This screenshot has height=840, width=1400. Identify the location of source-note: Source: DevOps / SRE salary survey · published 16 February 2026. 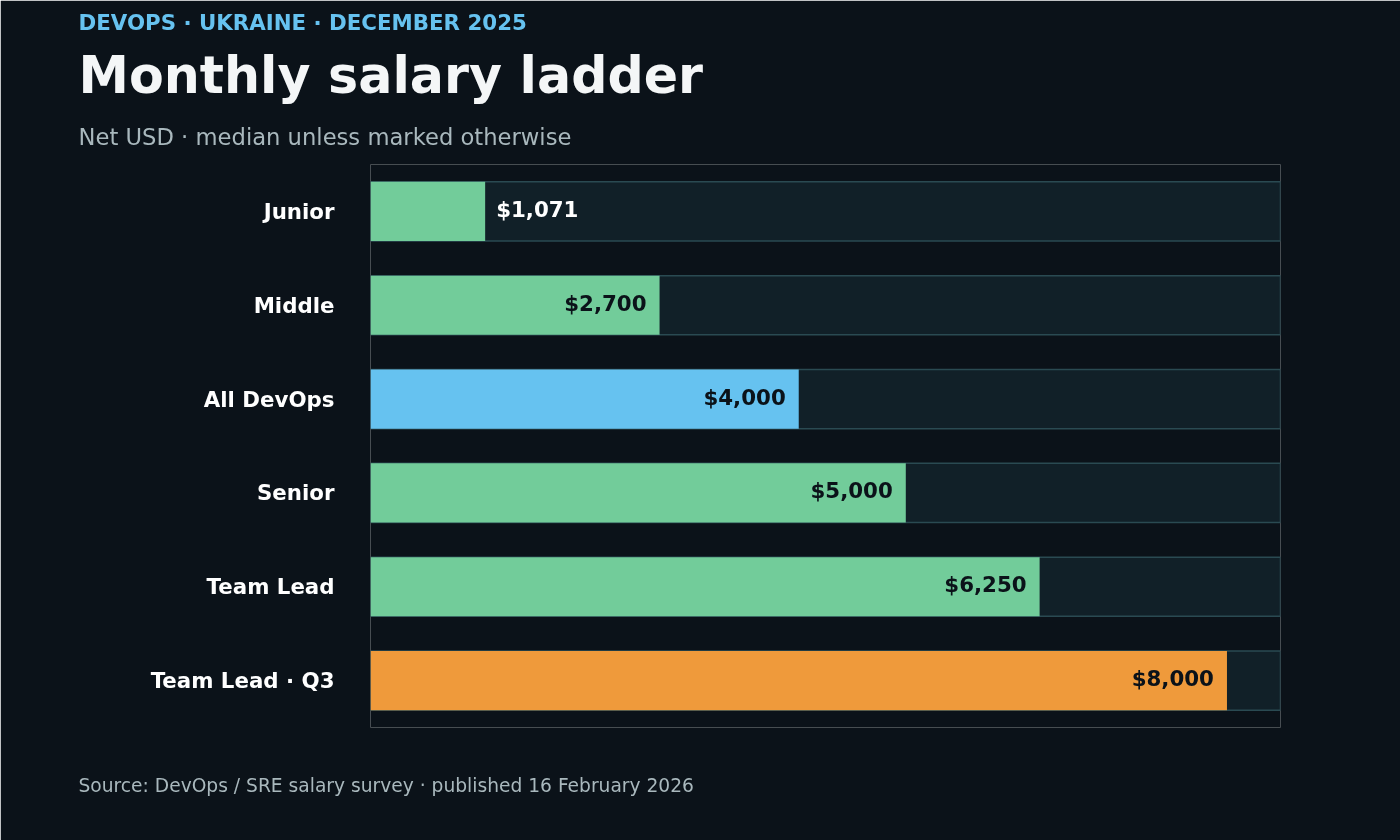
(386, 785).